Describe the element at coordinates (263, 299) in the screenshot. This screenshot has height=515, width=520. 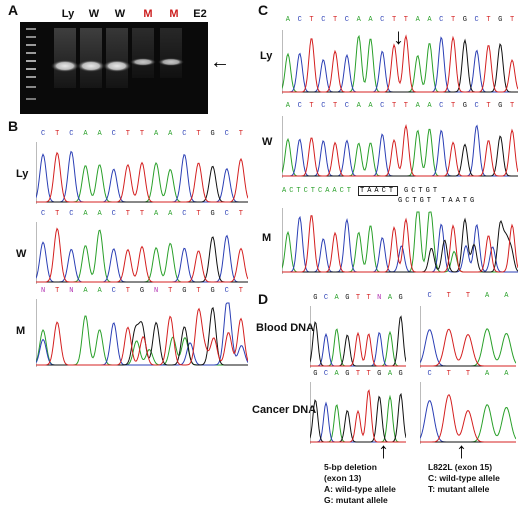
I see `panel-label-d: D` at that location.